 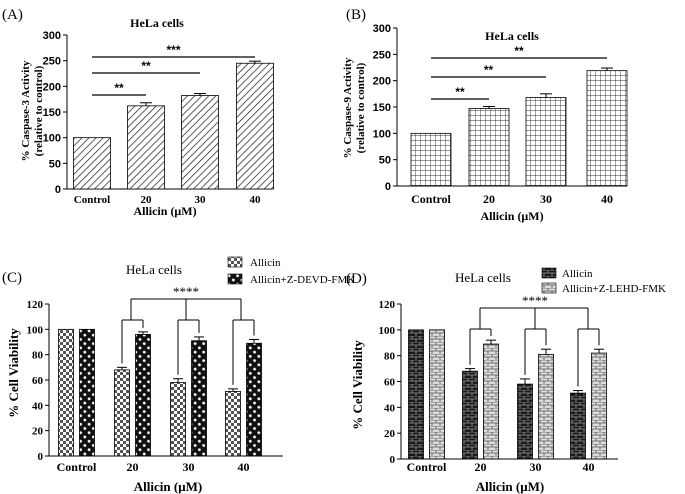 What do you see at coordinates (489, 199) in the screenshot?
I see `panel-b-x-tick-label: 20` at bounding box center [489, 199].